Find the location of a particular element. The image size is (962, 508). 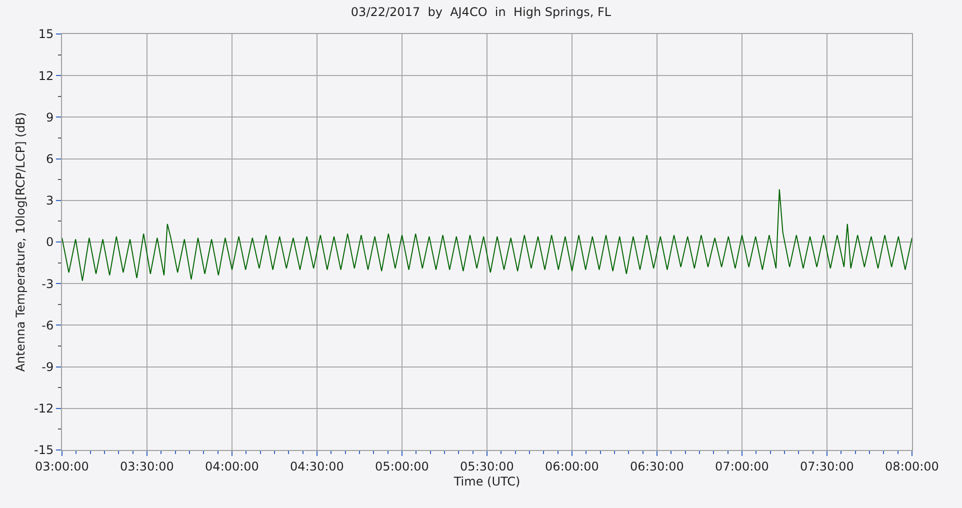

chart-title: 03/22/2017 by AJ4CO in High Springs, FL is located at coordinates (481, 12).